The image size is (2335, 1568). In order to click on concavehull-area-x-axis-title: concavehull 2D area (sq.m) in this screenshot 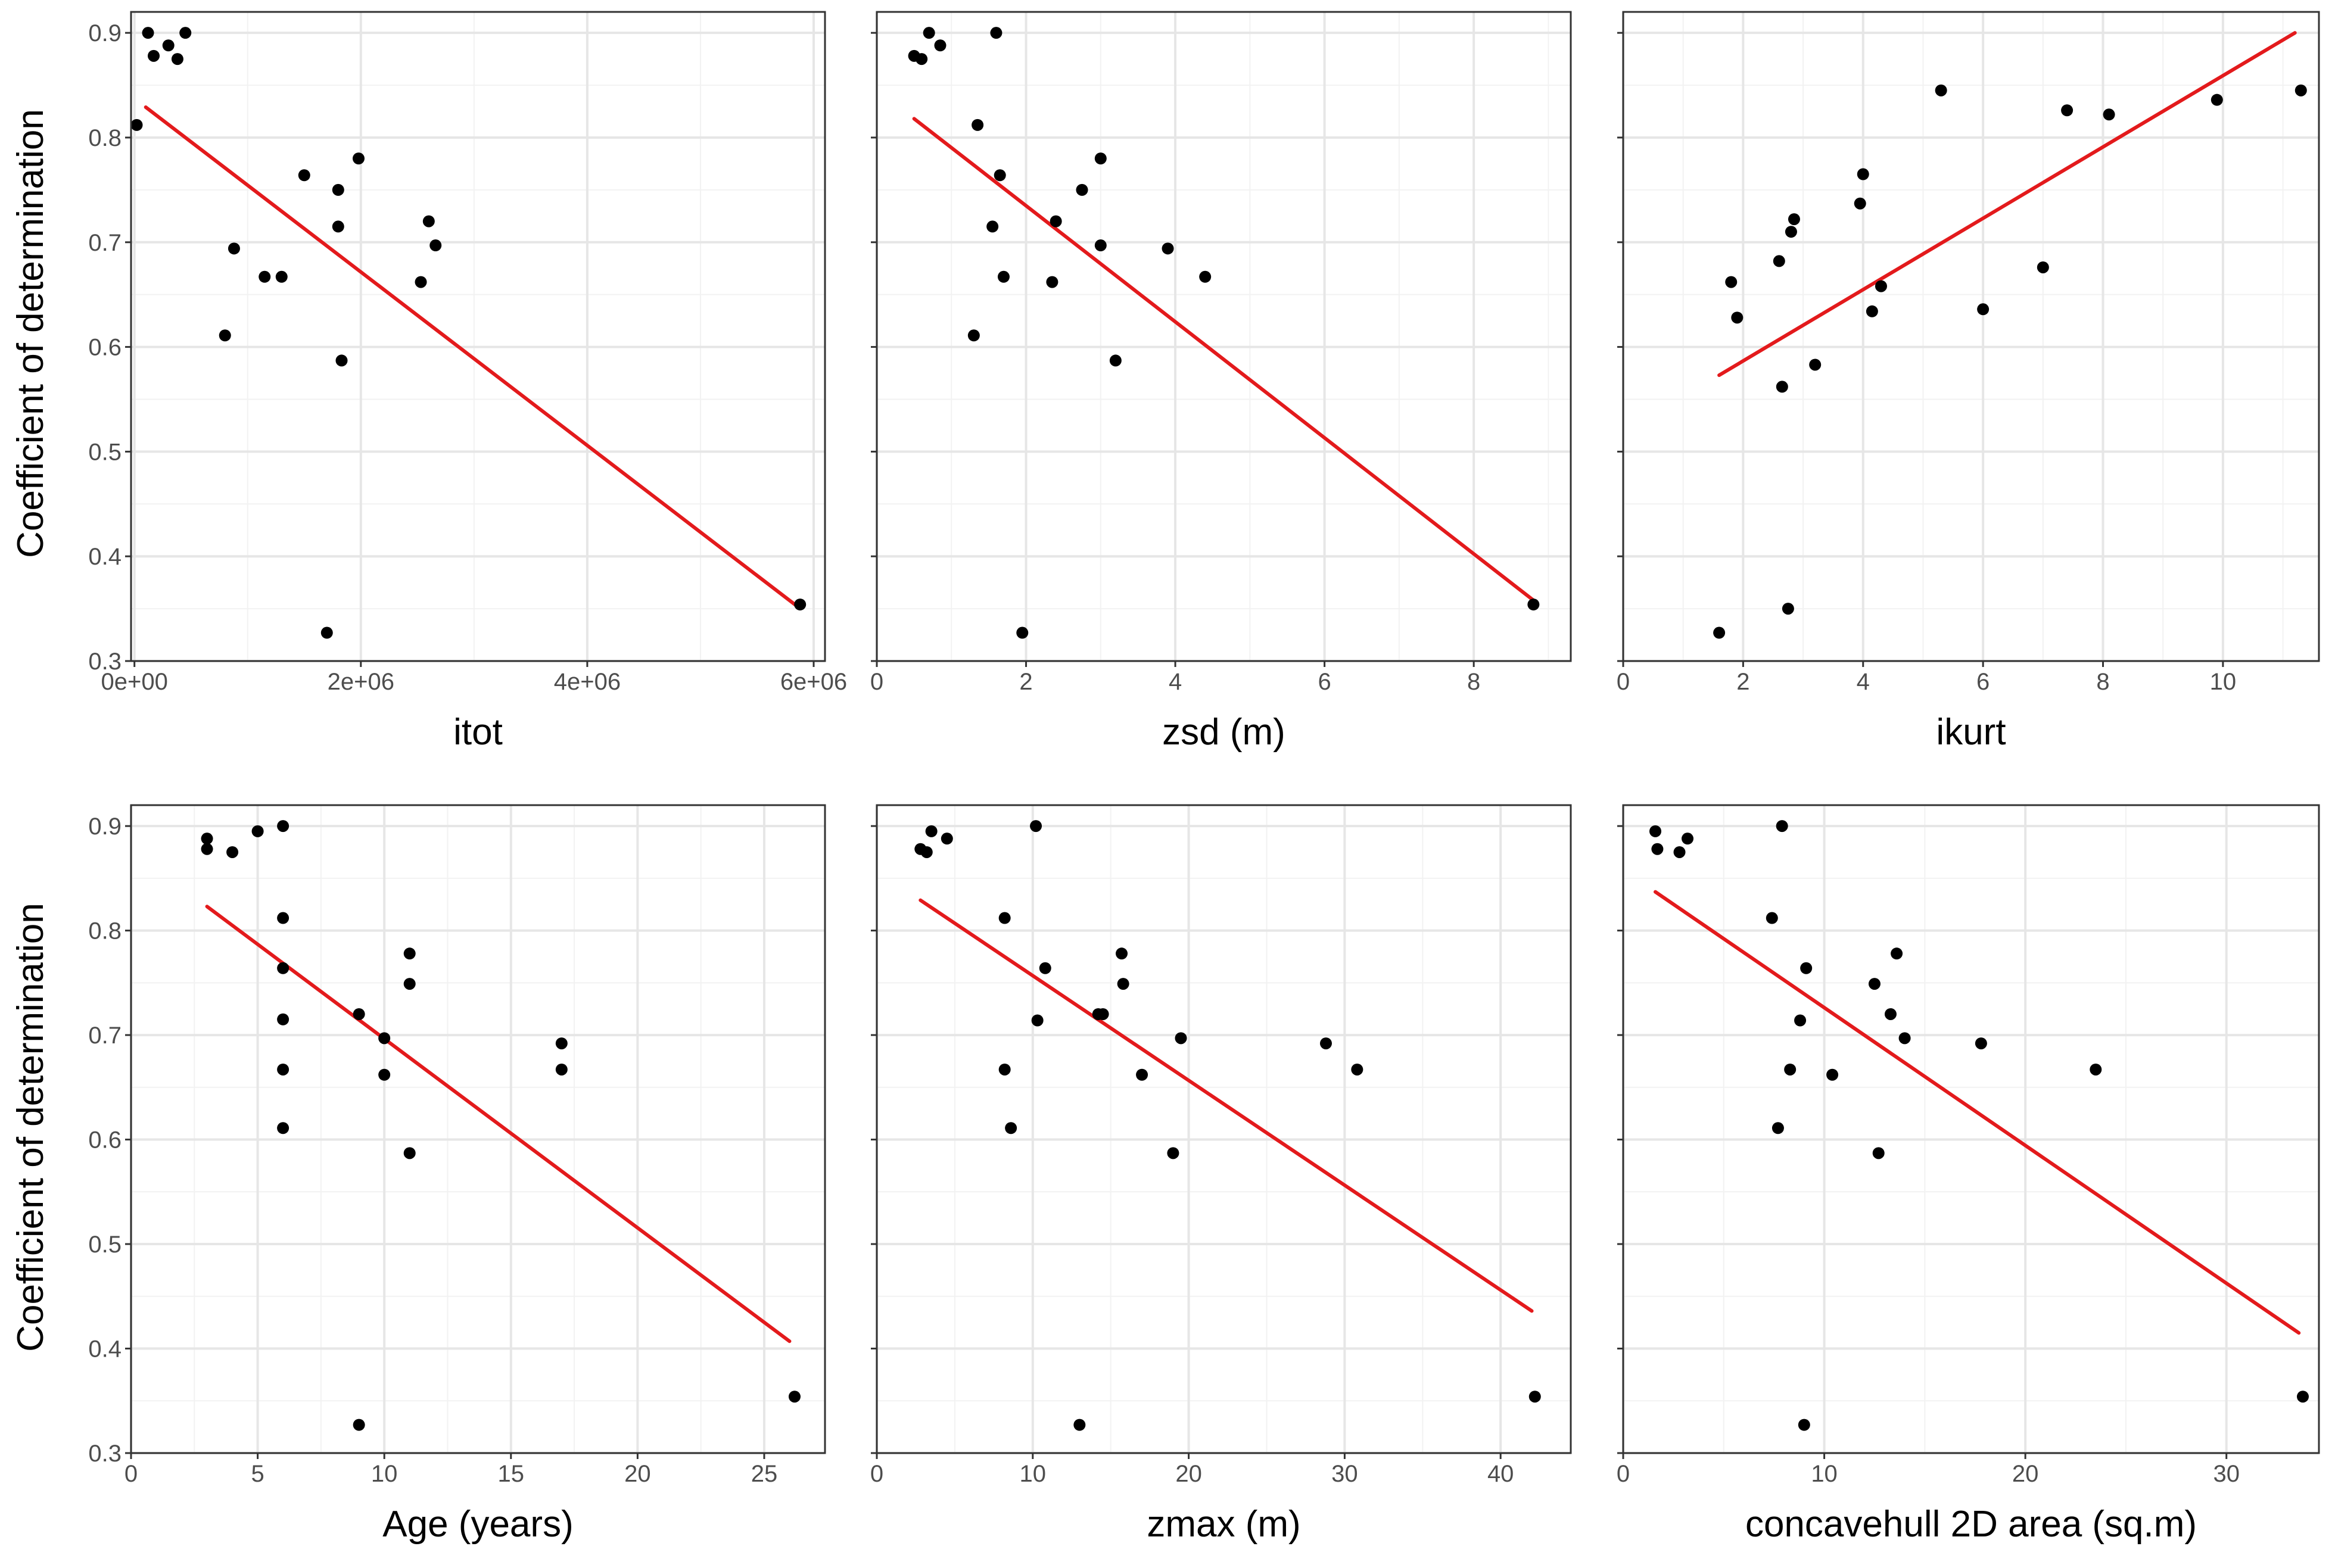, I will do `click(1971, 1524)`.